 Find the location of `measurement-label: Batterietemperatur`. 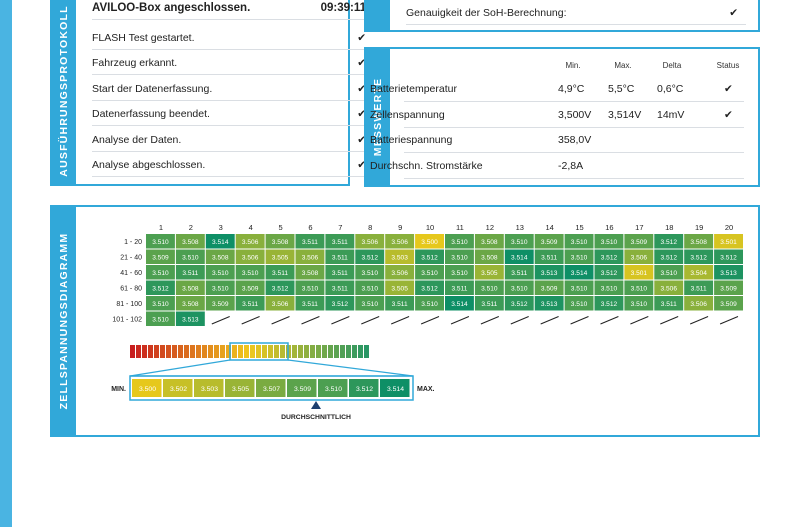

measurement-label: Batterietemperatur is located at coordinates (413, 89).